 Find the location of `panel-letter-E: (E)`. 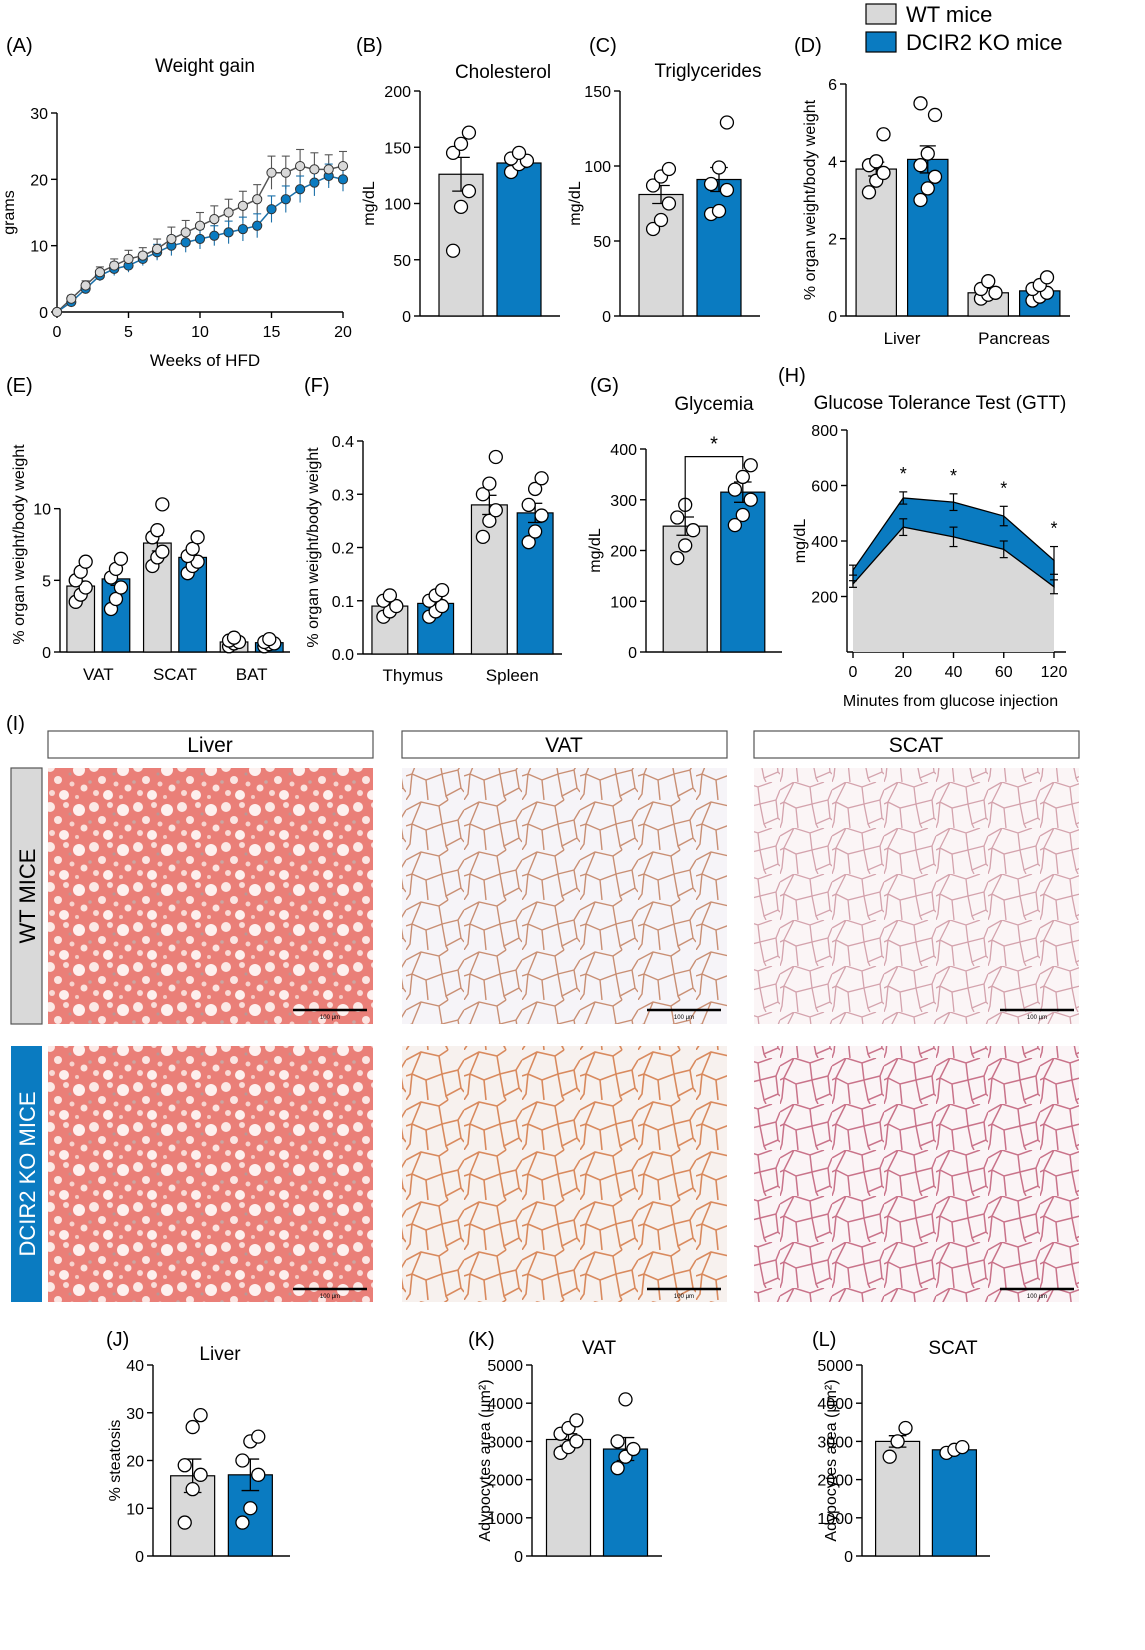

panel-letter-E: (E) is located at coordinates (19, 386).